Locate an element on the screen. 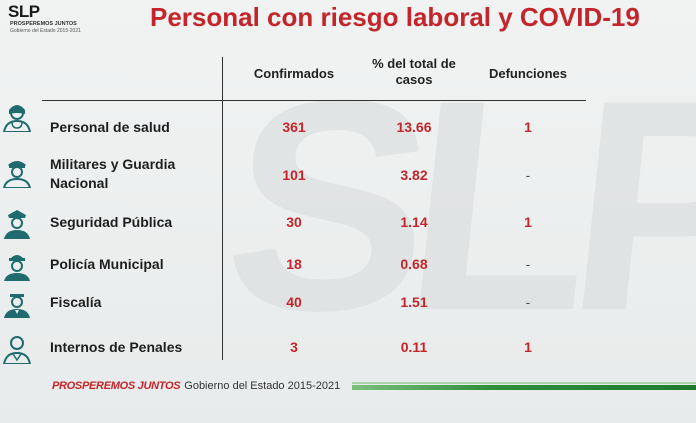  cell-confirmed-2: 30 is located at coordinates (294, 222).